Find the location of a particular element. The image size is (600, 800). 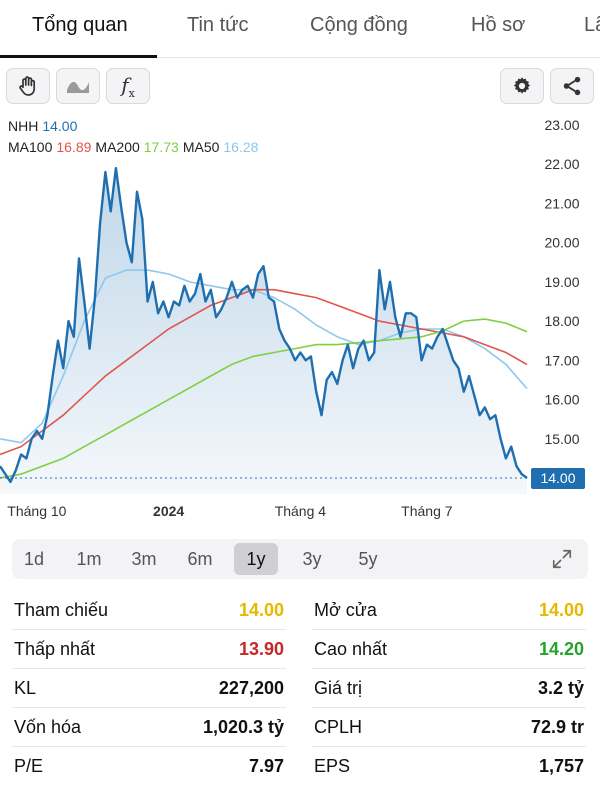

share-button is located at coordinates (572, 86).